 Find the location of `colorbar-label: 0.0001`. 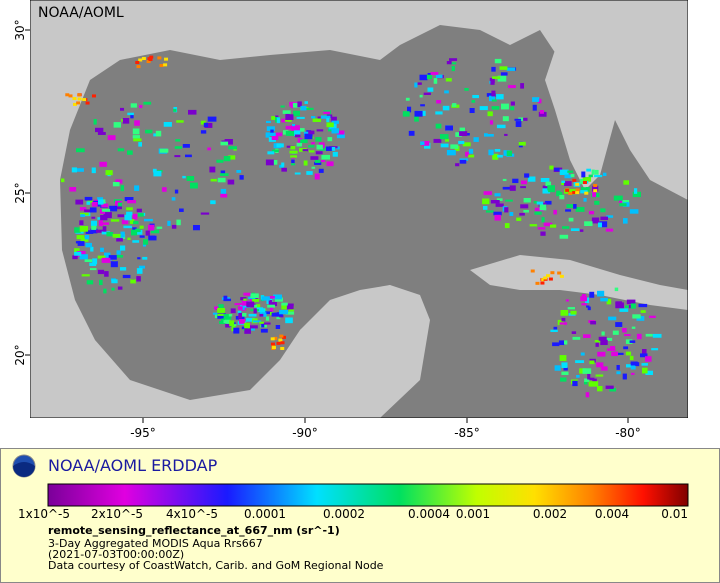

colorbar-label: 0.0001 is located at coordinates (265, 514).